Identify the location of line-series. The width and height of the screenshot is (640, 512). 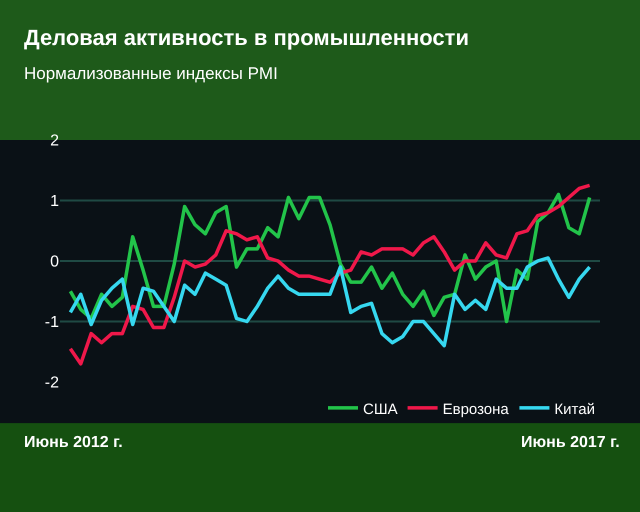
(330, 302).